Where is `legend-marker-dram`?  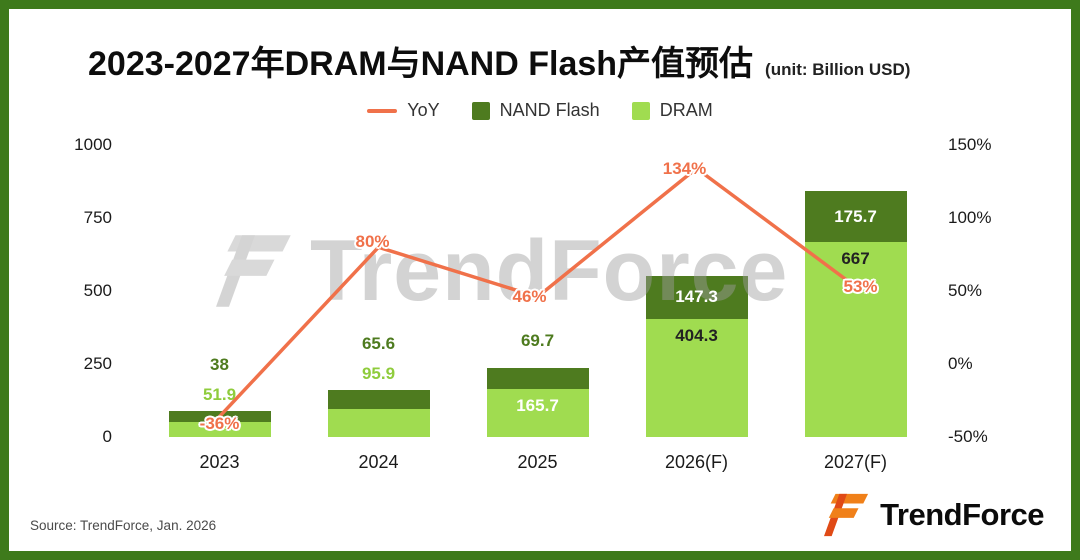 legend-marker-dram is located at coordinates (640, 110).